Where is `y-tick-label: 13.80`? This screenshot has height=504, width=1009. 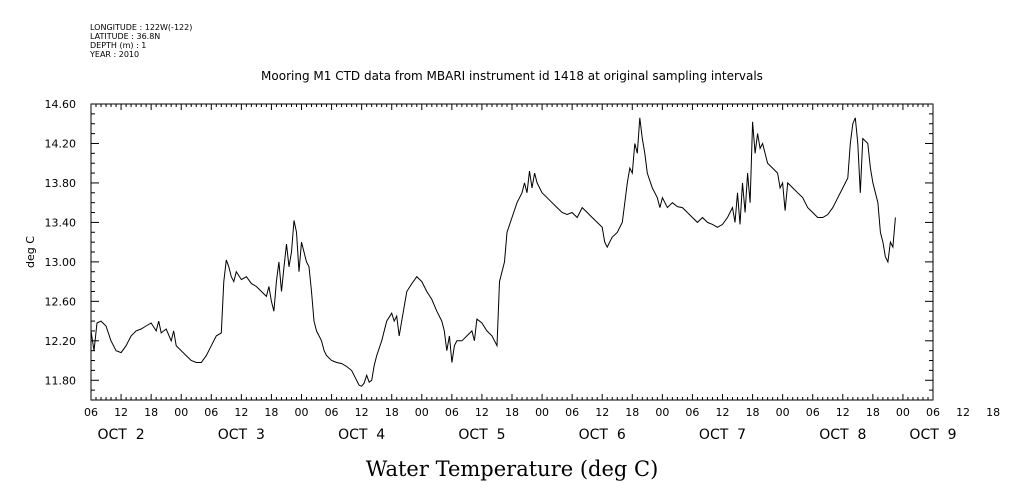 y-tick-label: 13.80 is located at coordinates (61, 183).